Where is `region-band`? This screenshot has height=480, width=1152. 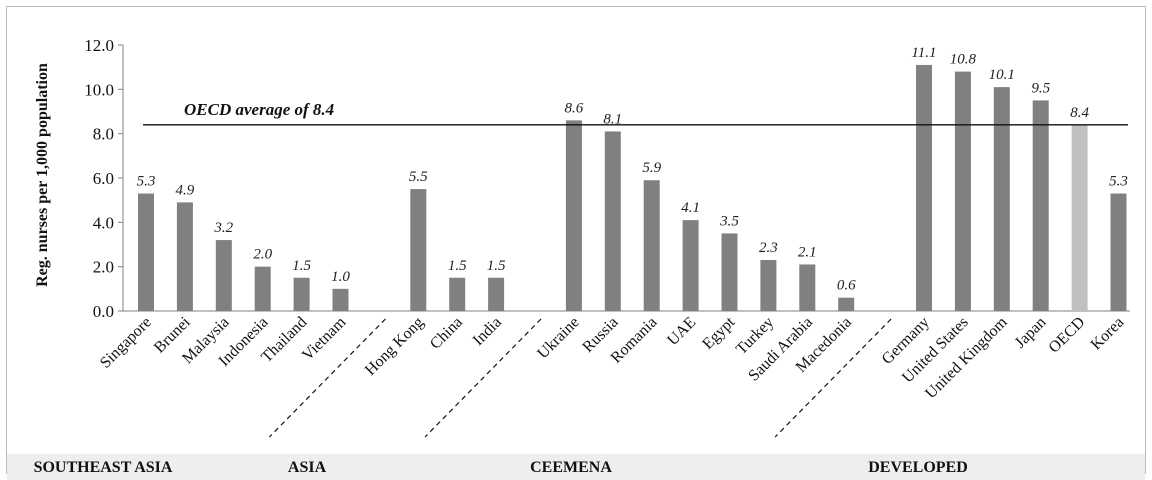
region-band is located at coordinates (576, 467).